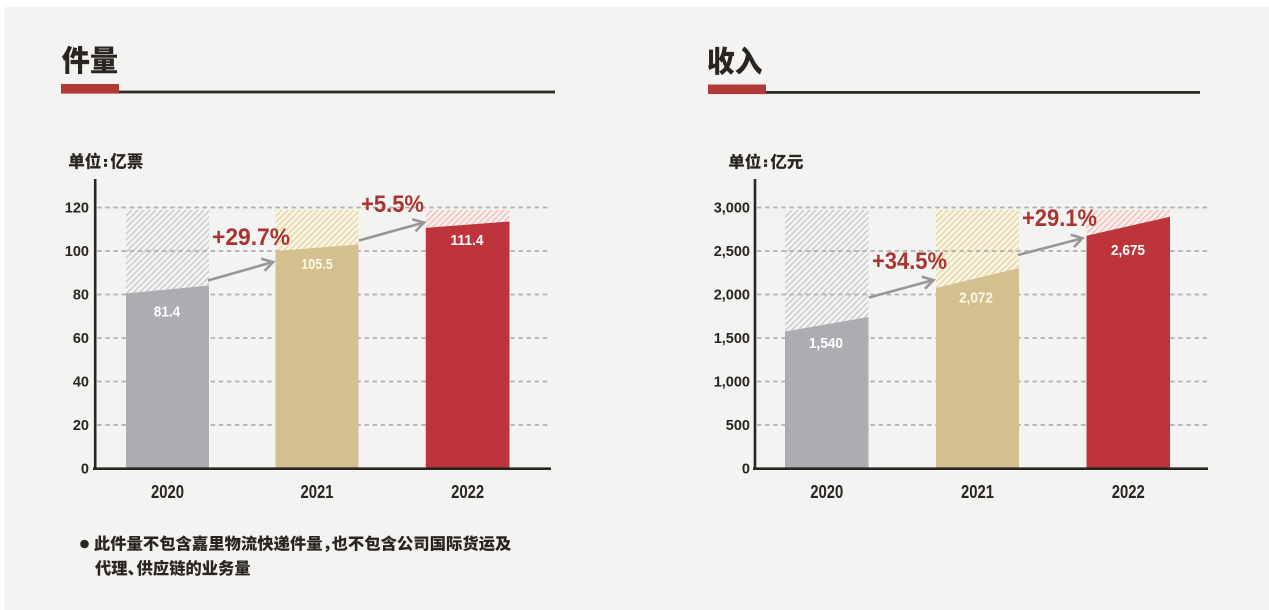 This screenshot has width=1269, height=610. I want to click on svg-text: 2,500, so click(732, 252).